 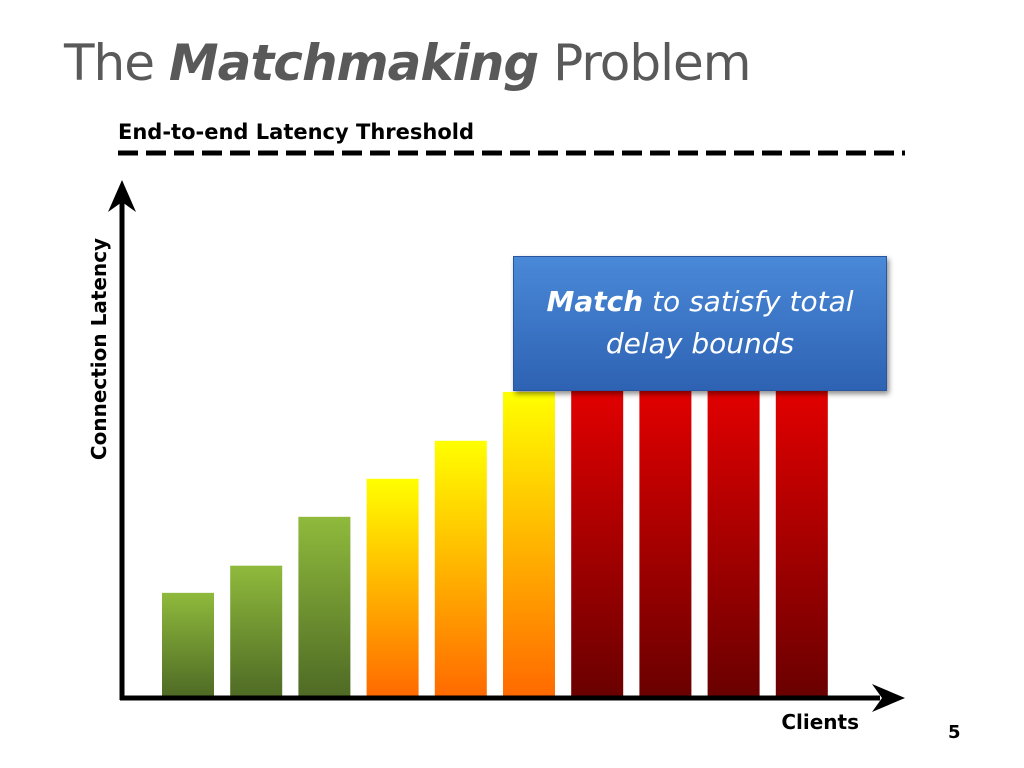 What do you see at coordinates (99, 349) in the screenshot?
I see `y-axis-label: Connection Latency` at bounding box center [99, 349].